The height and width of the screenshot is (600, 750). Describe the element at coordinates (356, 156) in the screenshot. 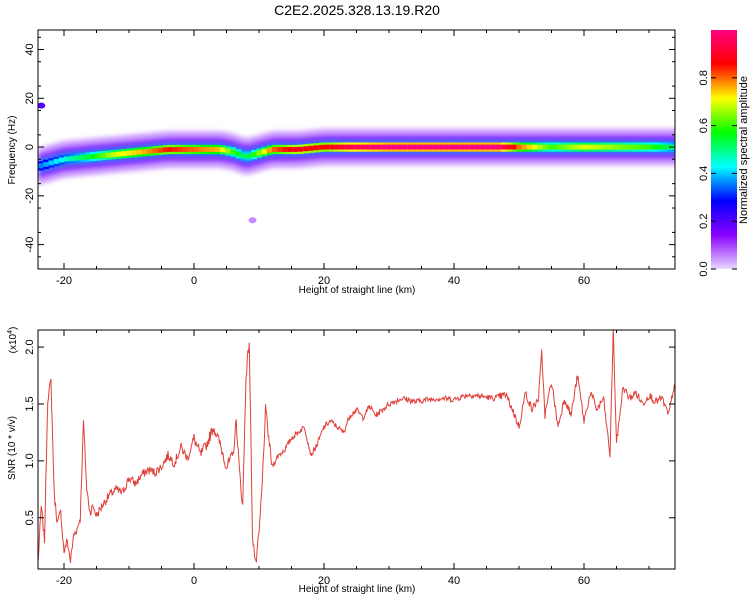

I see `heatmap-core` at that location.